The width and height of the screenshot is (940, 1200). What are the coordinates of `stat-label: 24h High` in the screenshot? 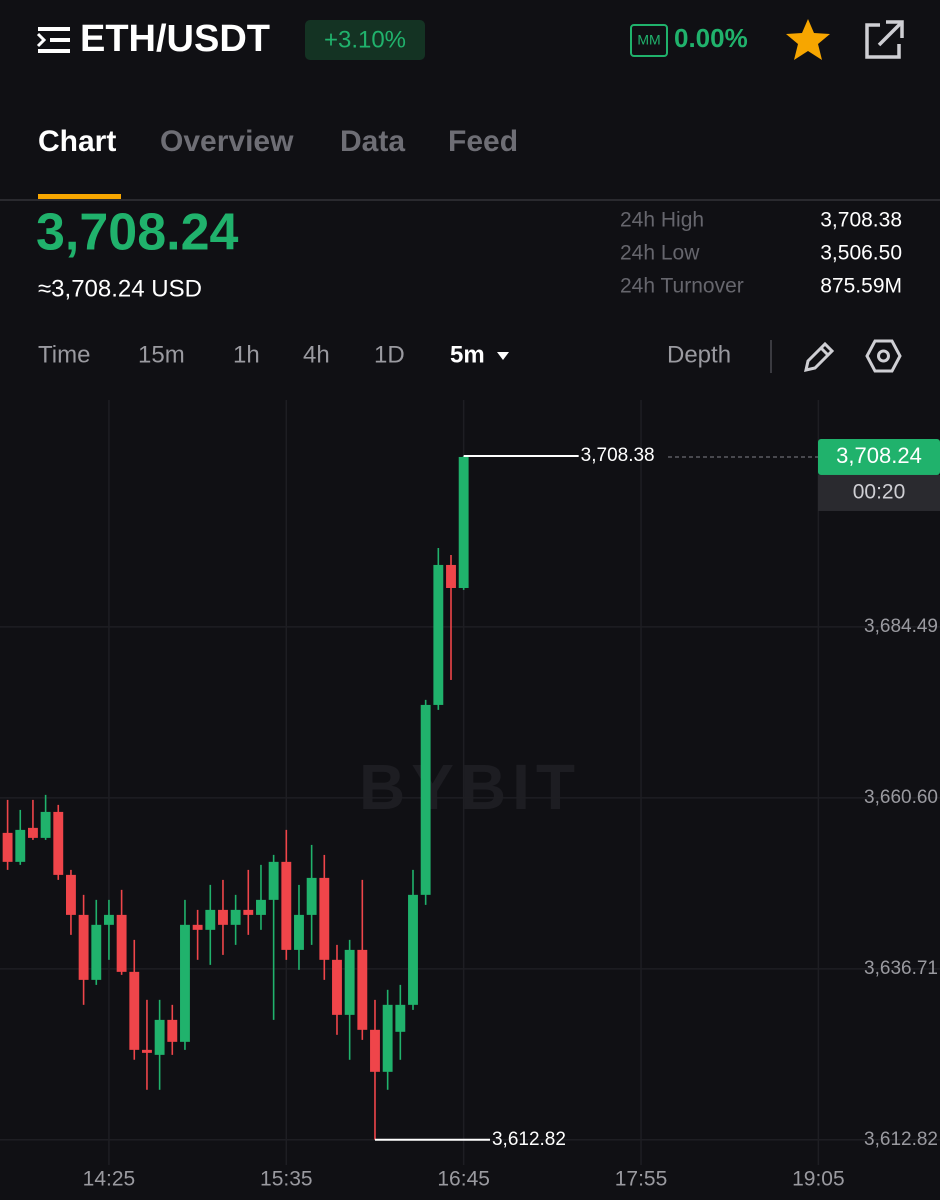 It's located at (662, 220).